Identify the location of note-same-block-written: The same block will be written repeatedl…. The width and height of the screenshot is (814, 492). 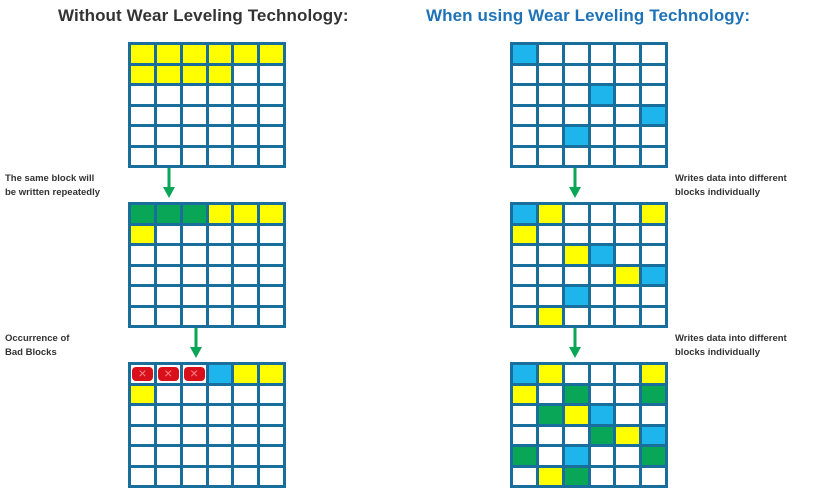
(52, 186).